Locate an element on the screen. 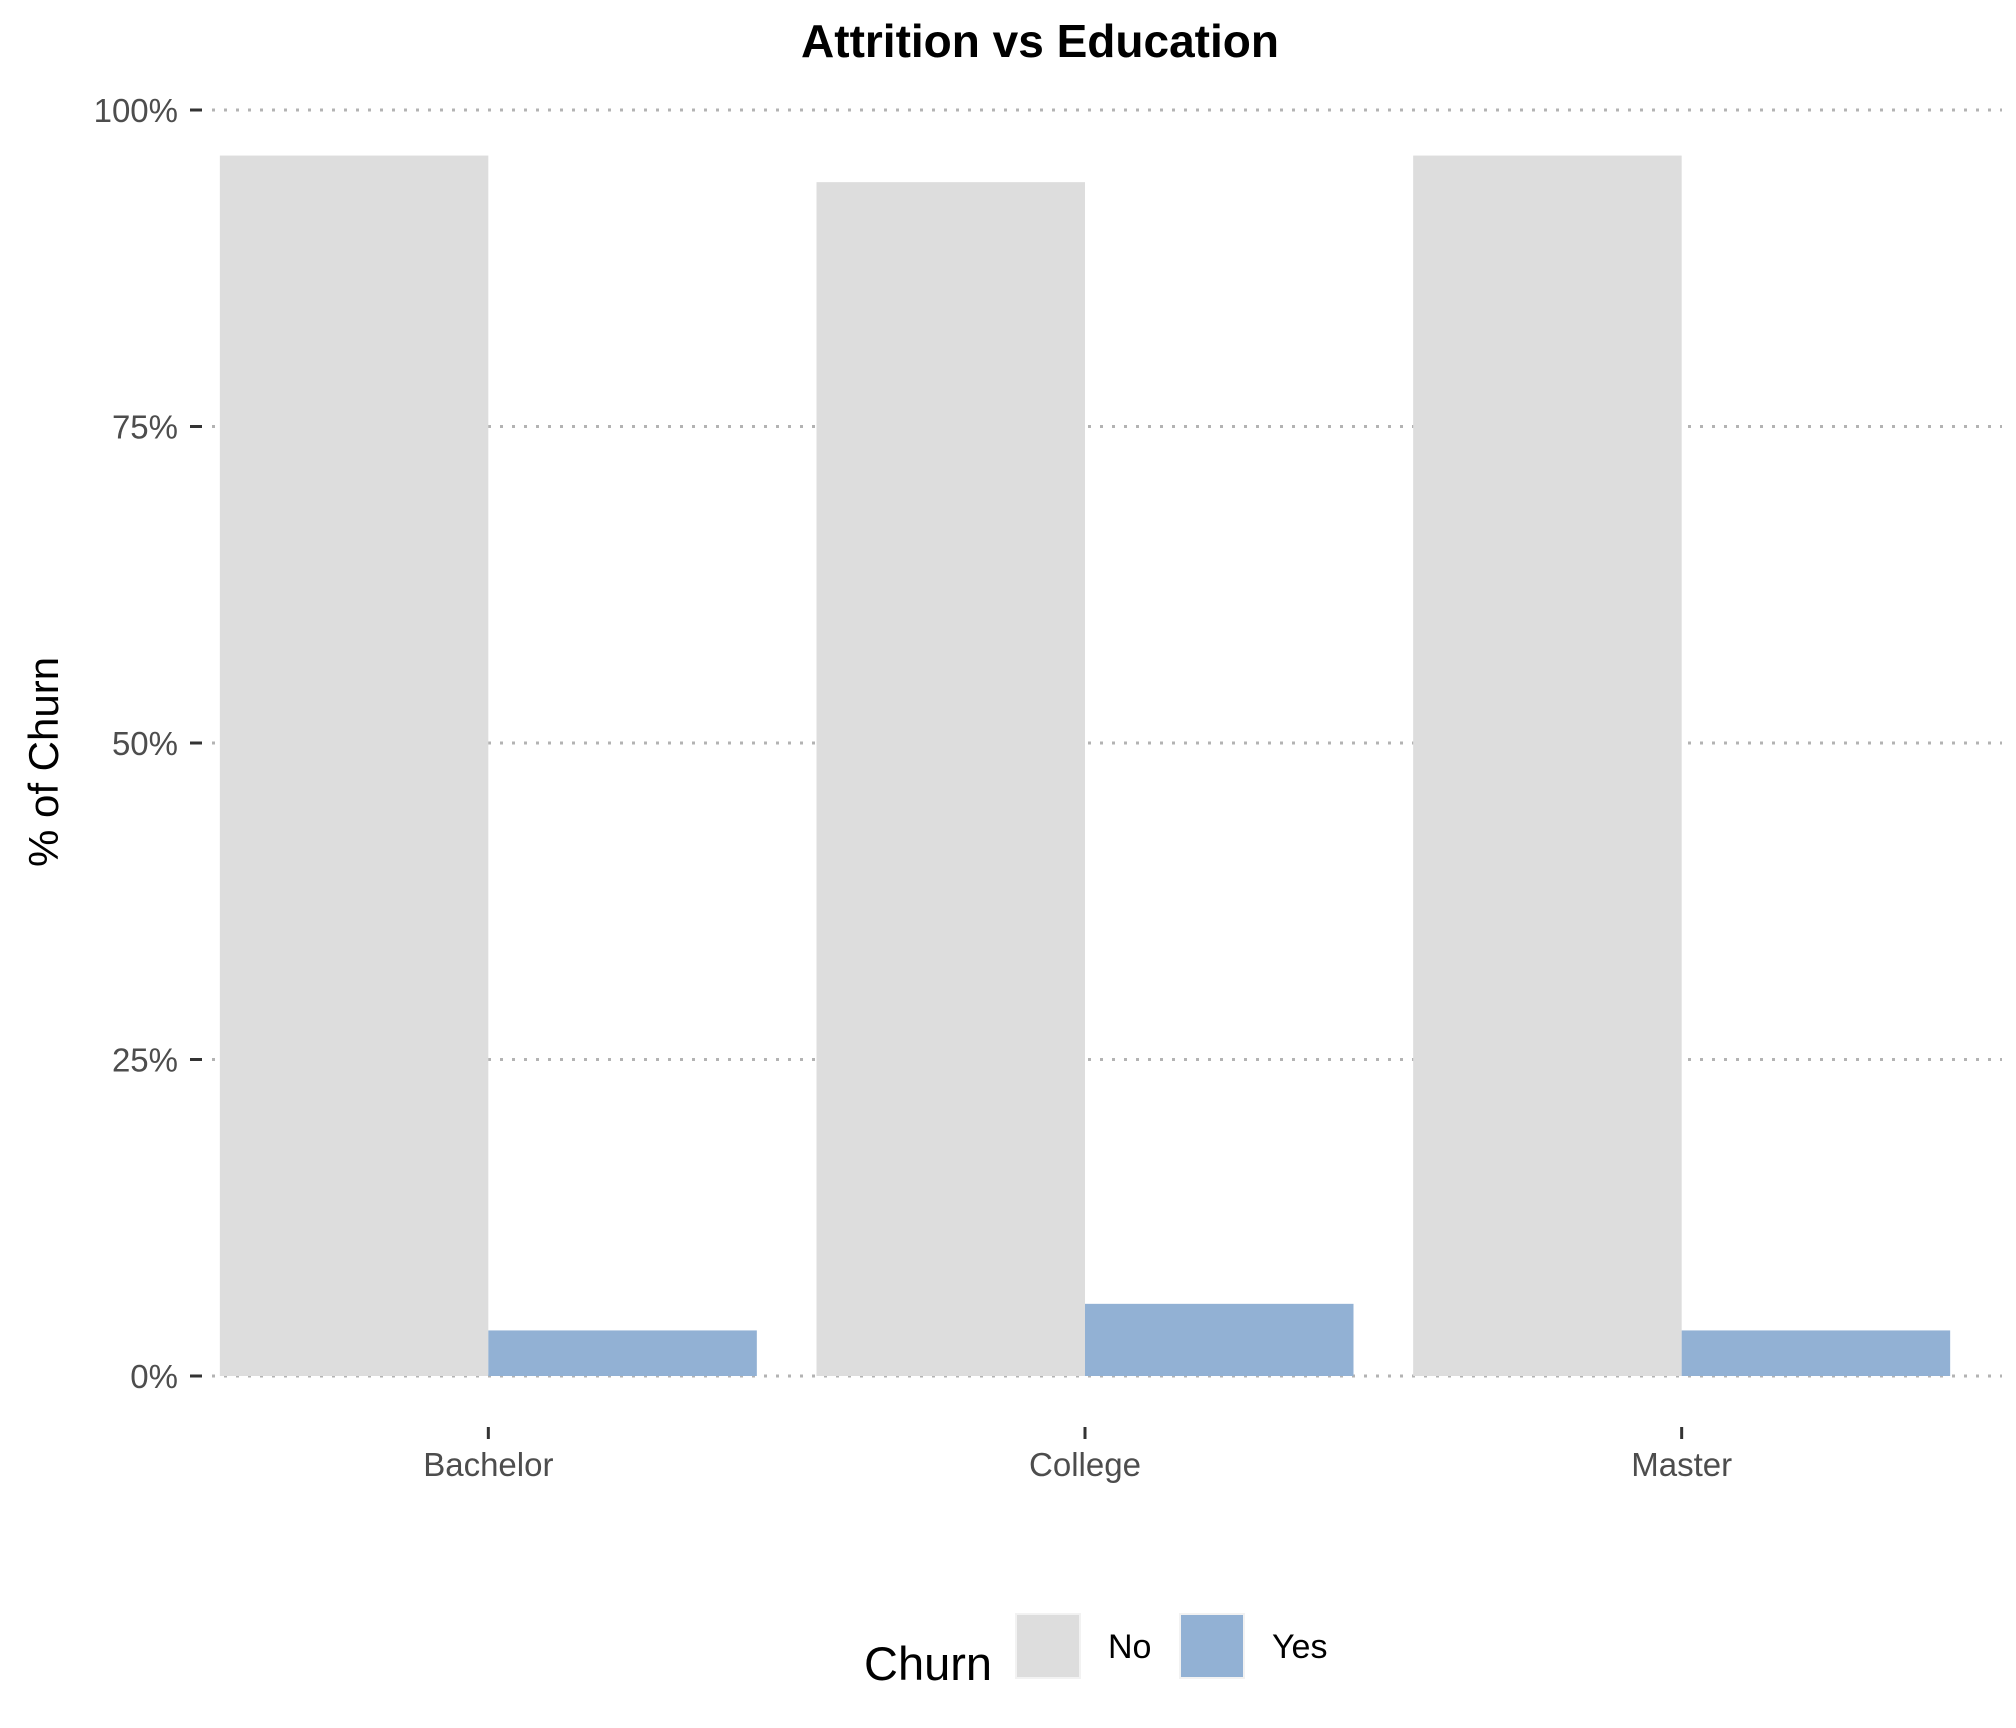 The height and width of the screenshot is (1728, 2016). legend-key-no is located at coordinates (1048, 1646).